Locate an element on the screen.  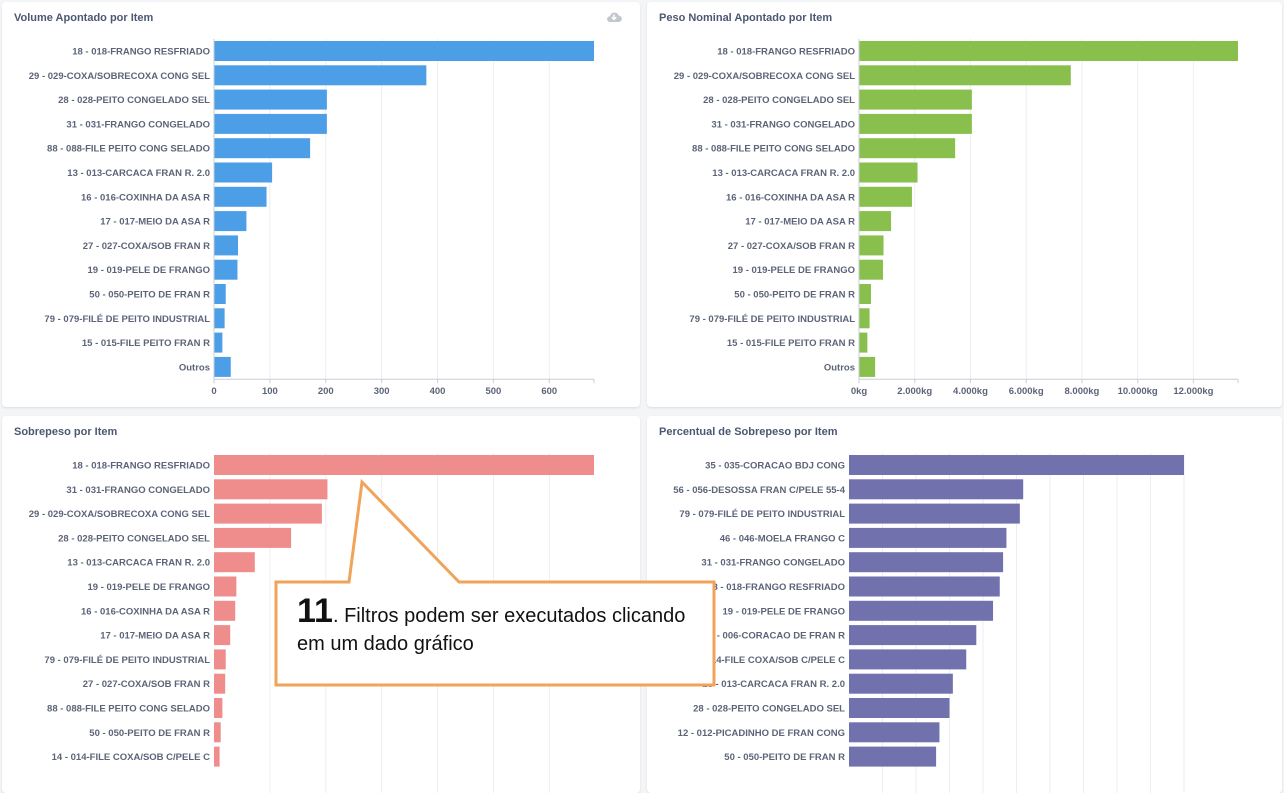
category-label: 35 - 035-CORACAO BDJ CONG is located at coordinates (775, 466).